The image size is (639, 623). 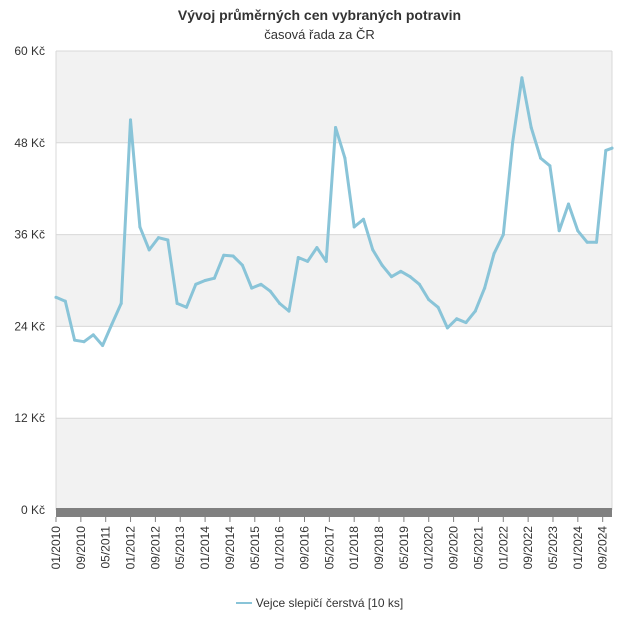 What do you see at coordinates (553, 548) in the screenshot?
I see `x-tick-label: 05/2023` at bounding box center [553, 548].